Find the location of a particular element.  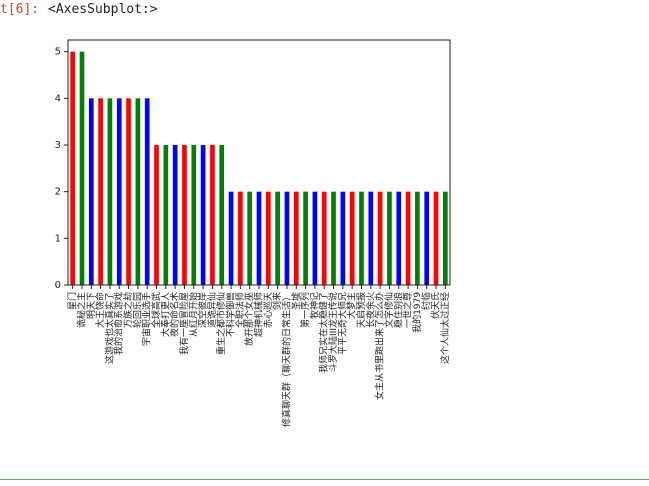

x-tick-label: 圣墟 is located at coordinates (296, 301).